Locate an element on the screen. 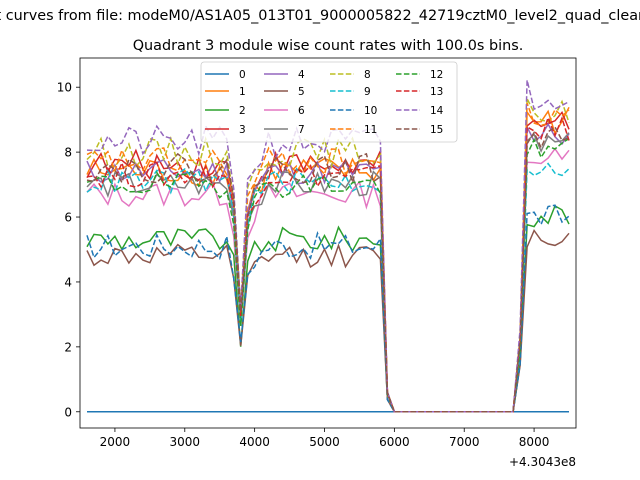 Image resolution: width=640 pixels, height=480 pixels. legend-label: 13 is located at coordinates (436, 92).